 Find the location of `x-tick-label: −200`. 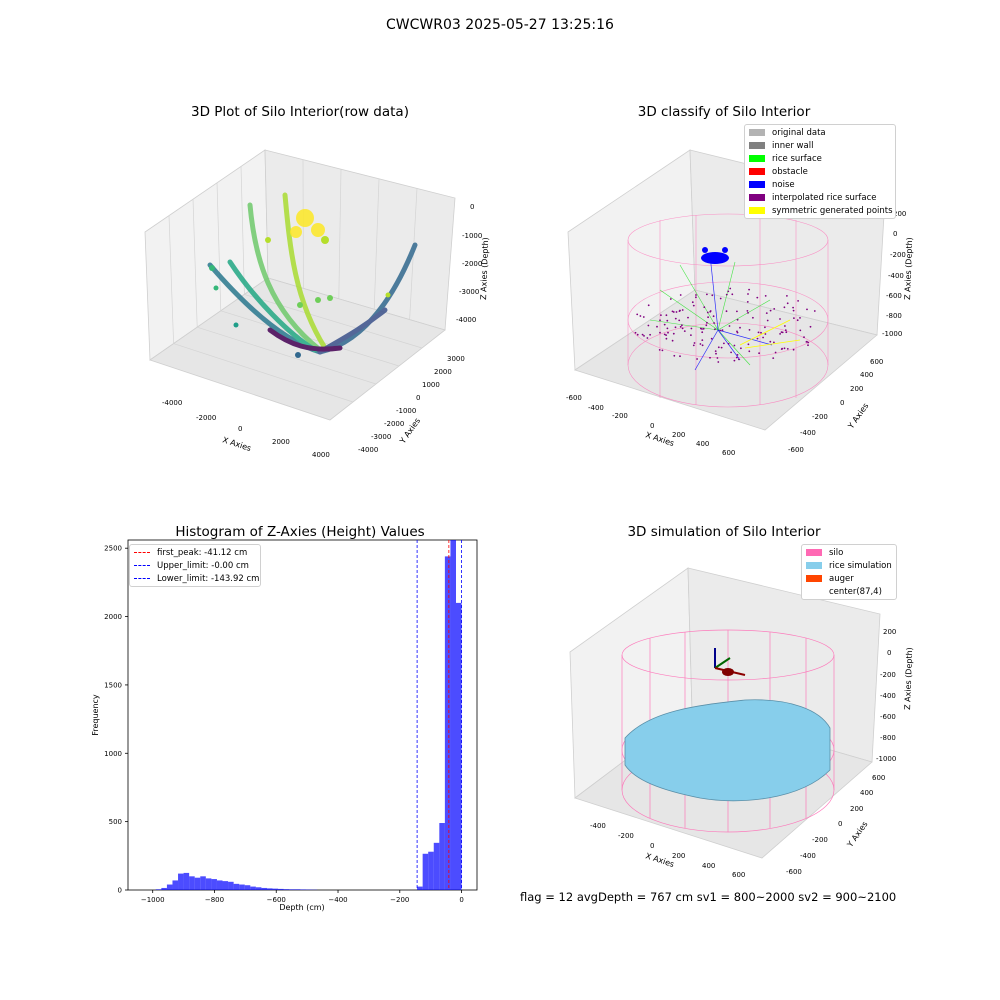

x-tick-label: −200 is located at coordinates (399, 900).